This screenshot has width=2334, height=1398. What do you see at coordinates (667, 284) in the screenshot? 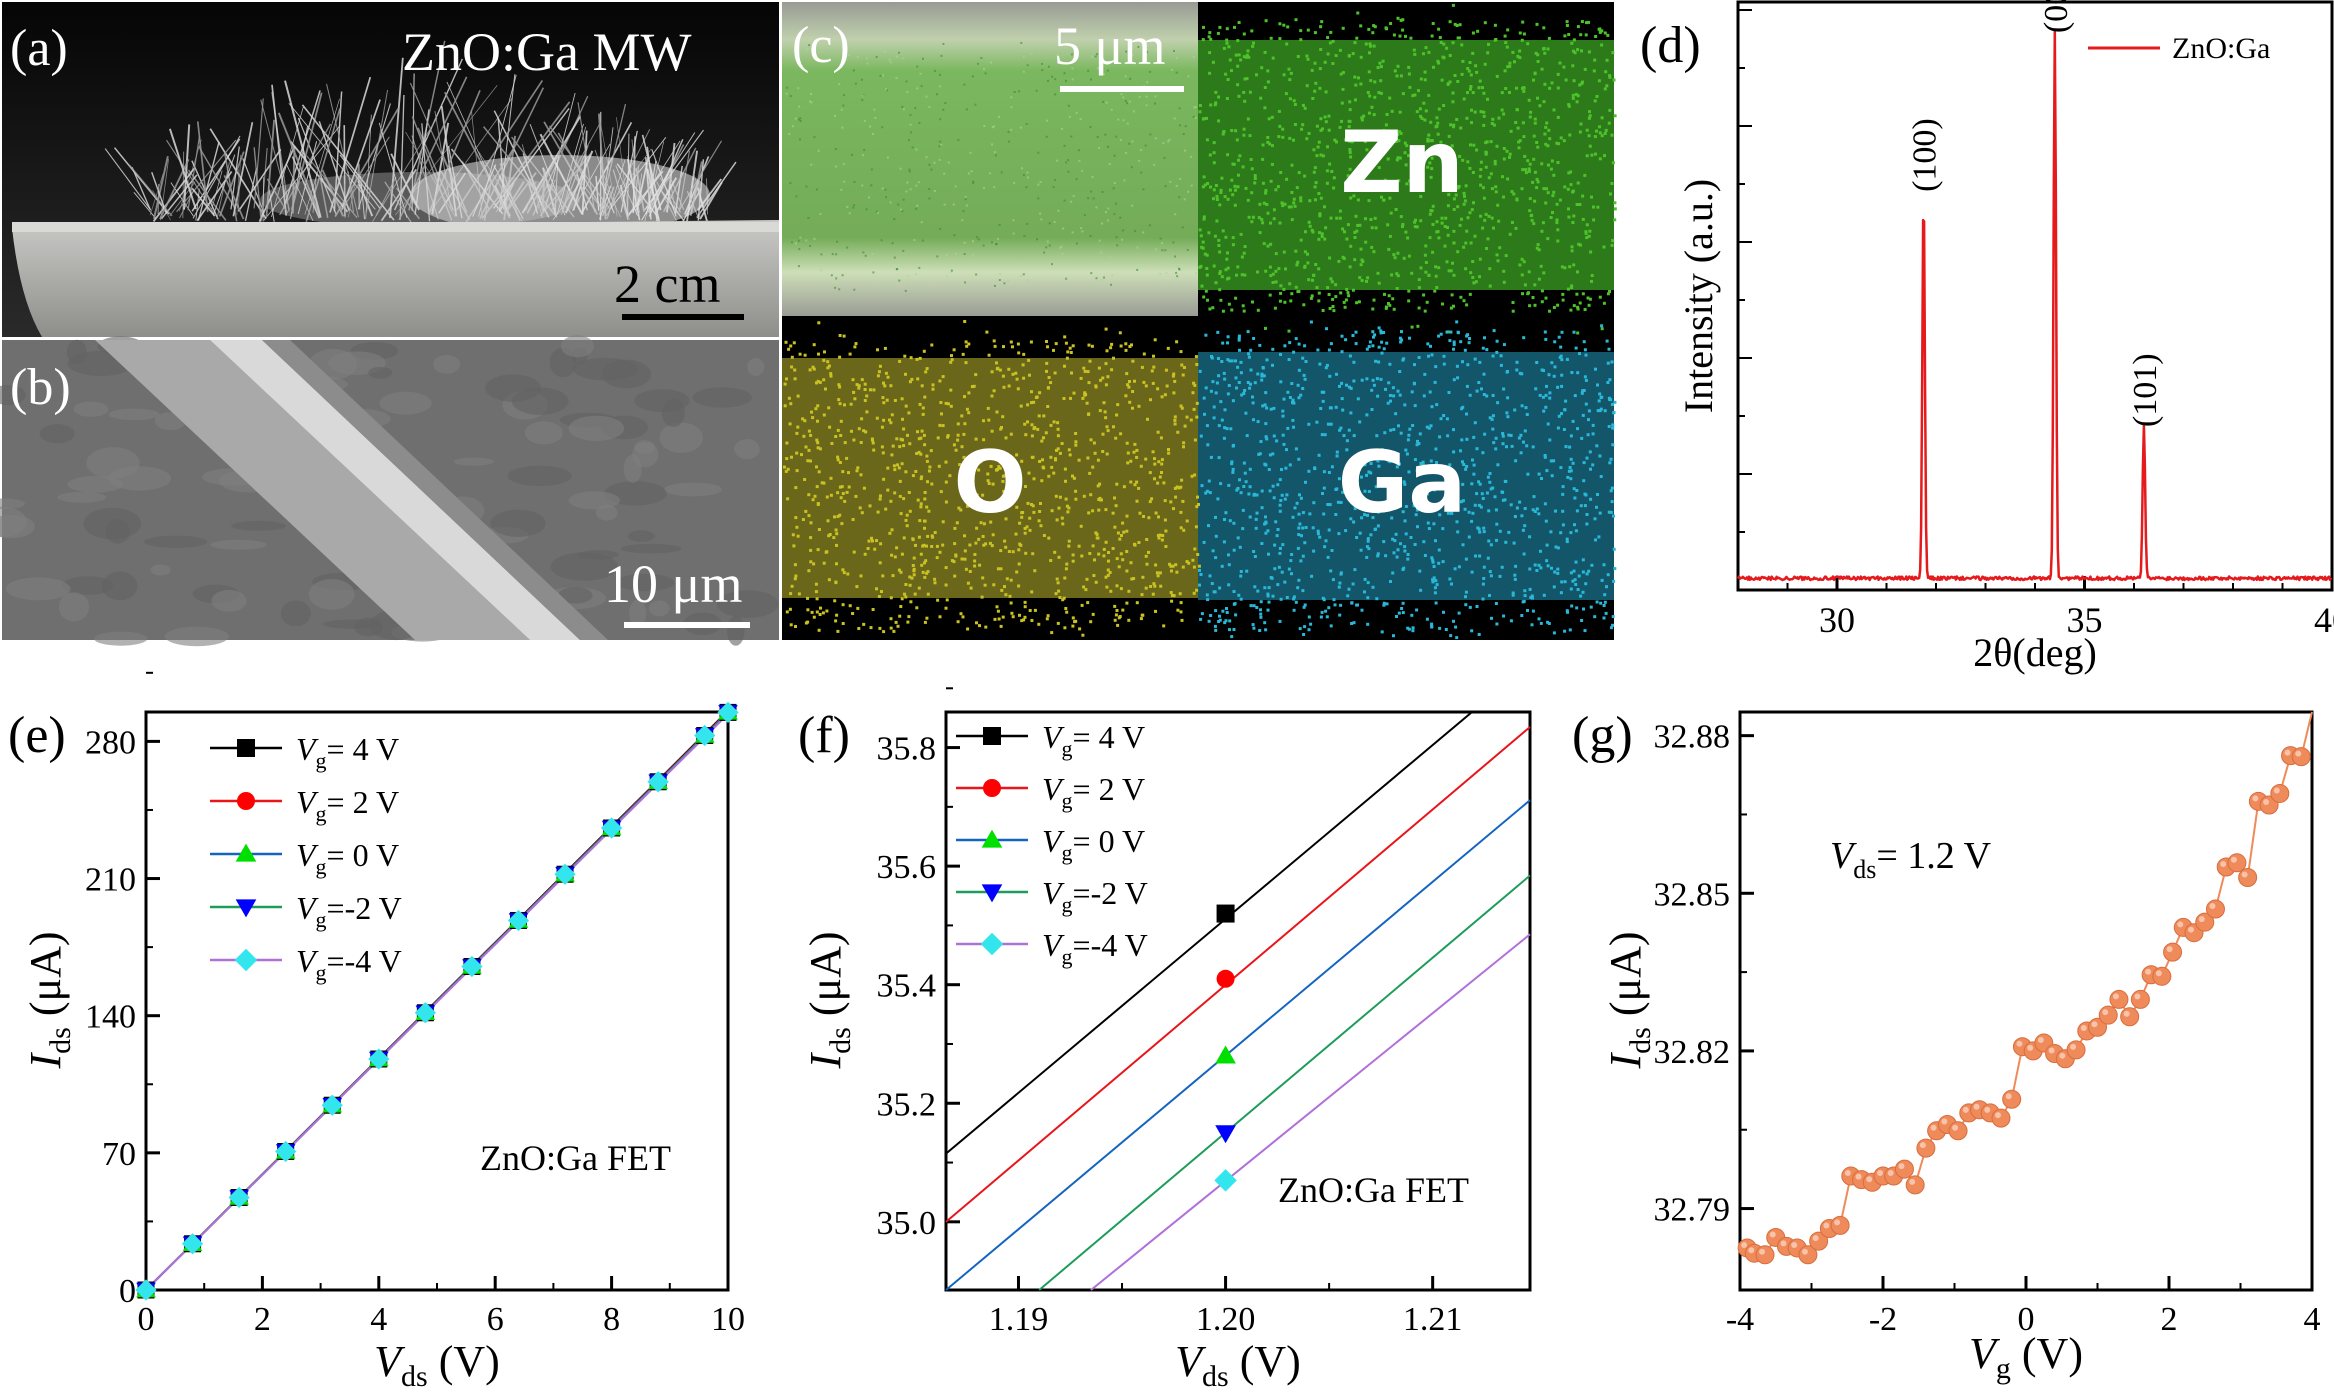
I see `panel-a-scalebar-label: 2 cm` at bounding box center [667, 284].